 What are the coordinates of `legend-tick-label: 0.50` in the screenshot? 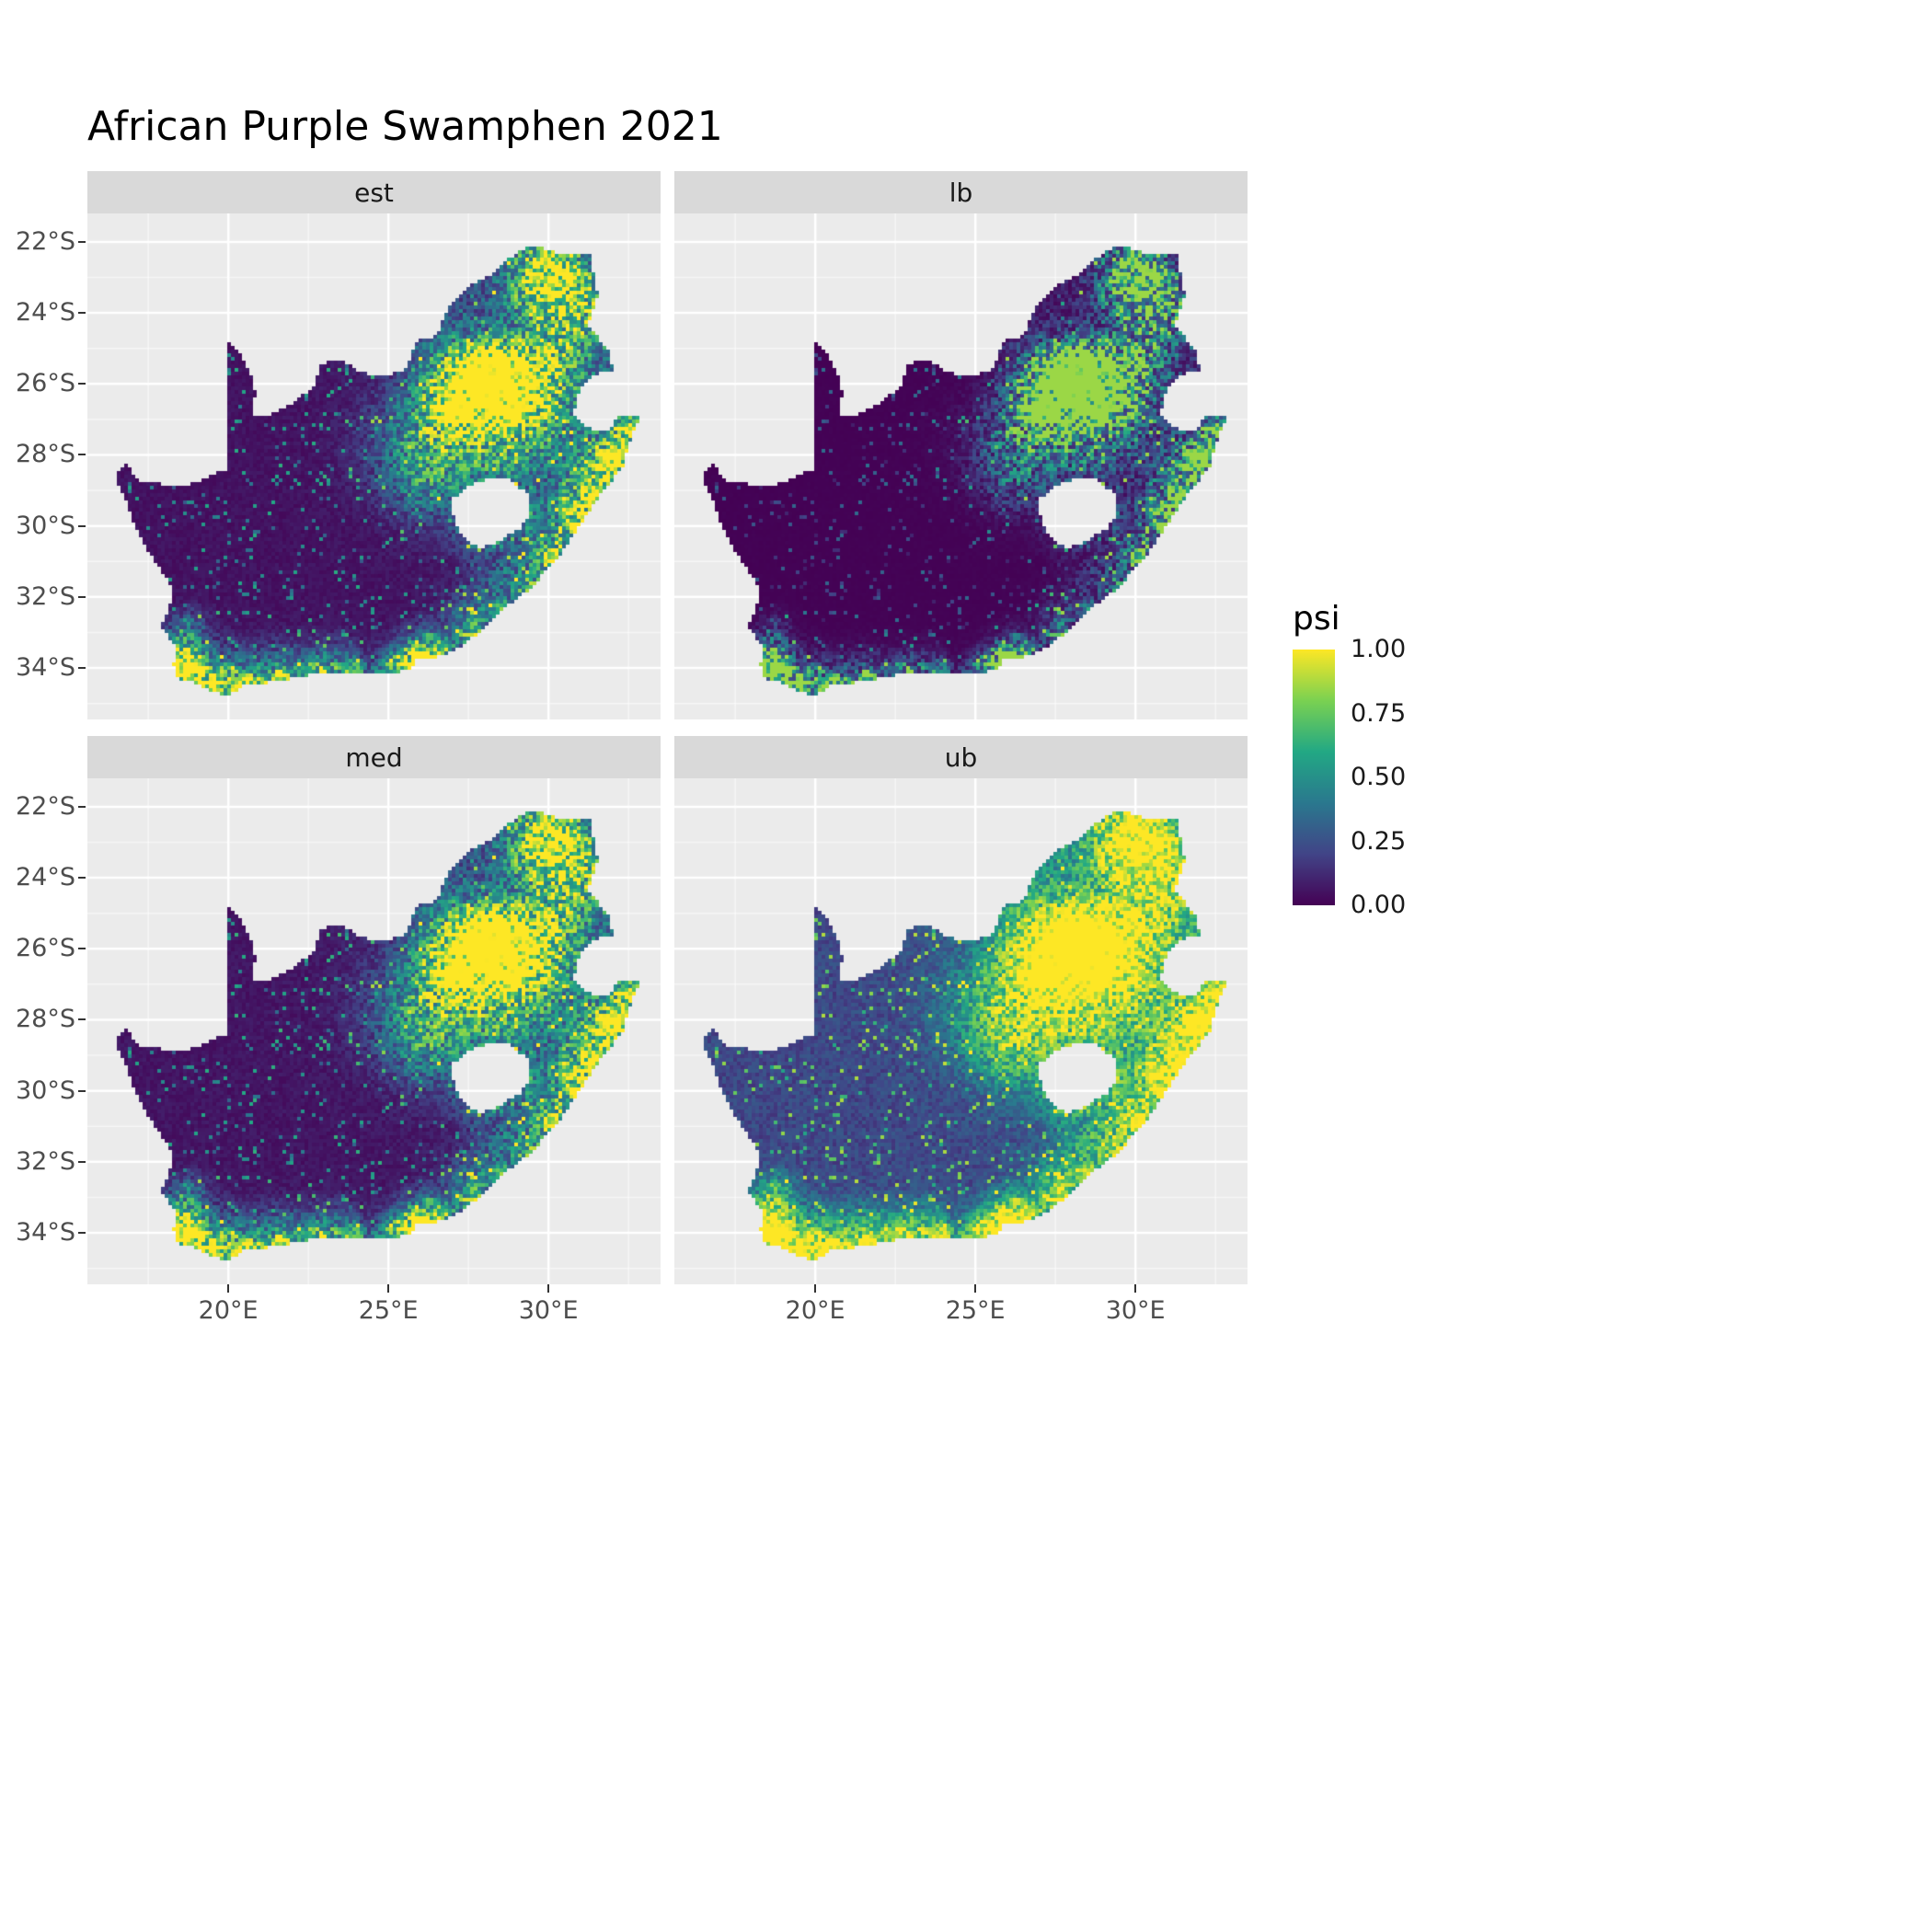 It's located at (1379, 777).